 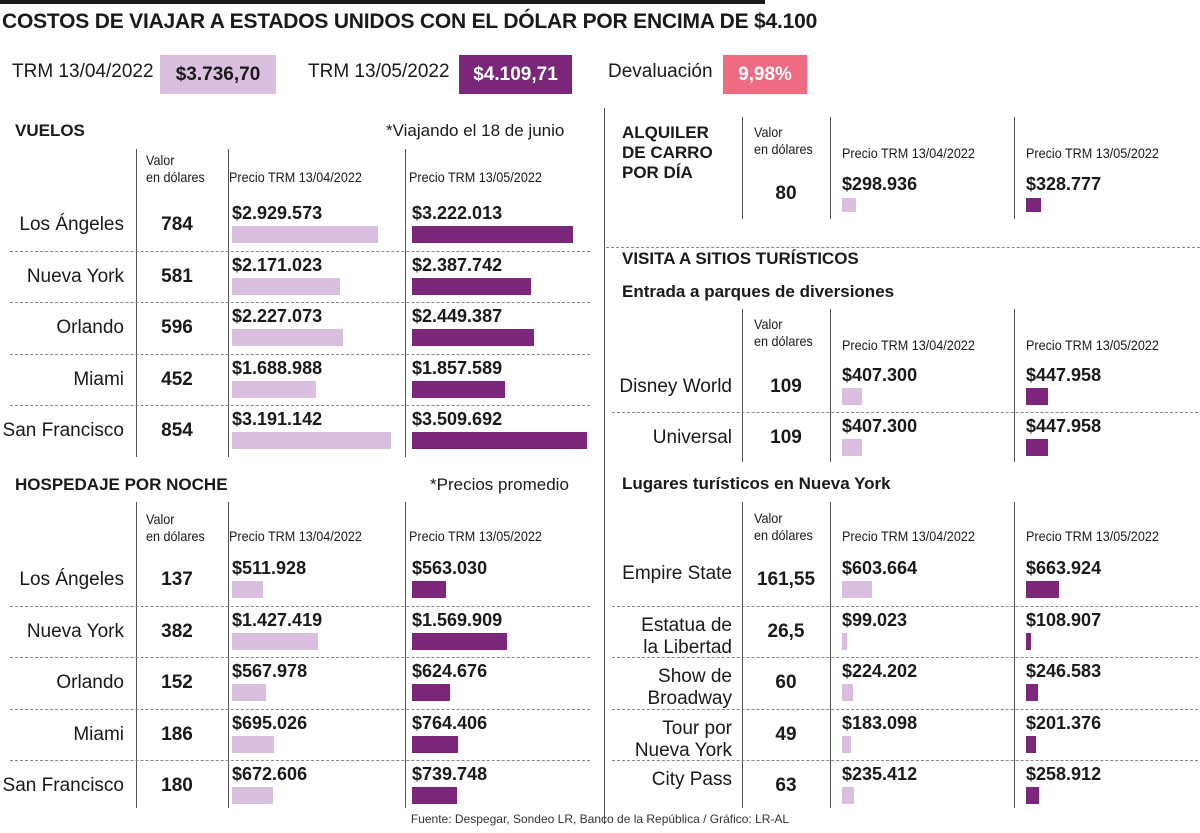 What do you see at coordinates (63, 785) in the screenshot?
I see `row-label: San Francisco` at bounding box center [63, 785].